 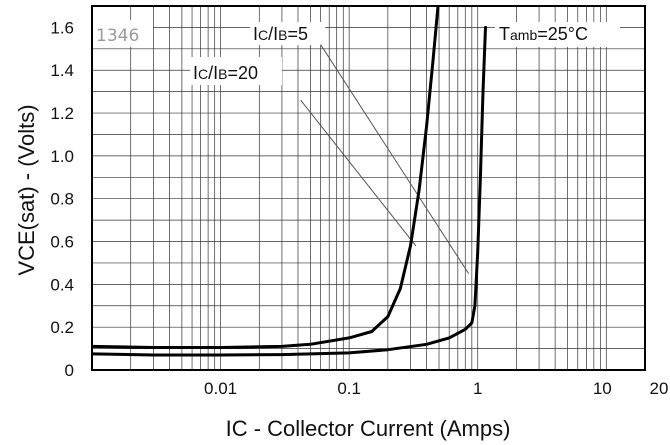 I want to click on temperature-label: Tamb=25°C, so click(x=543, y=34).